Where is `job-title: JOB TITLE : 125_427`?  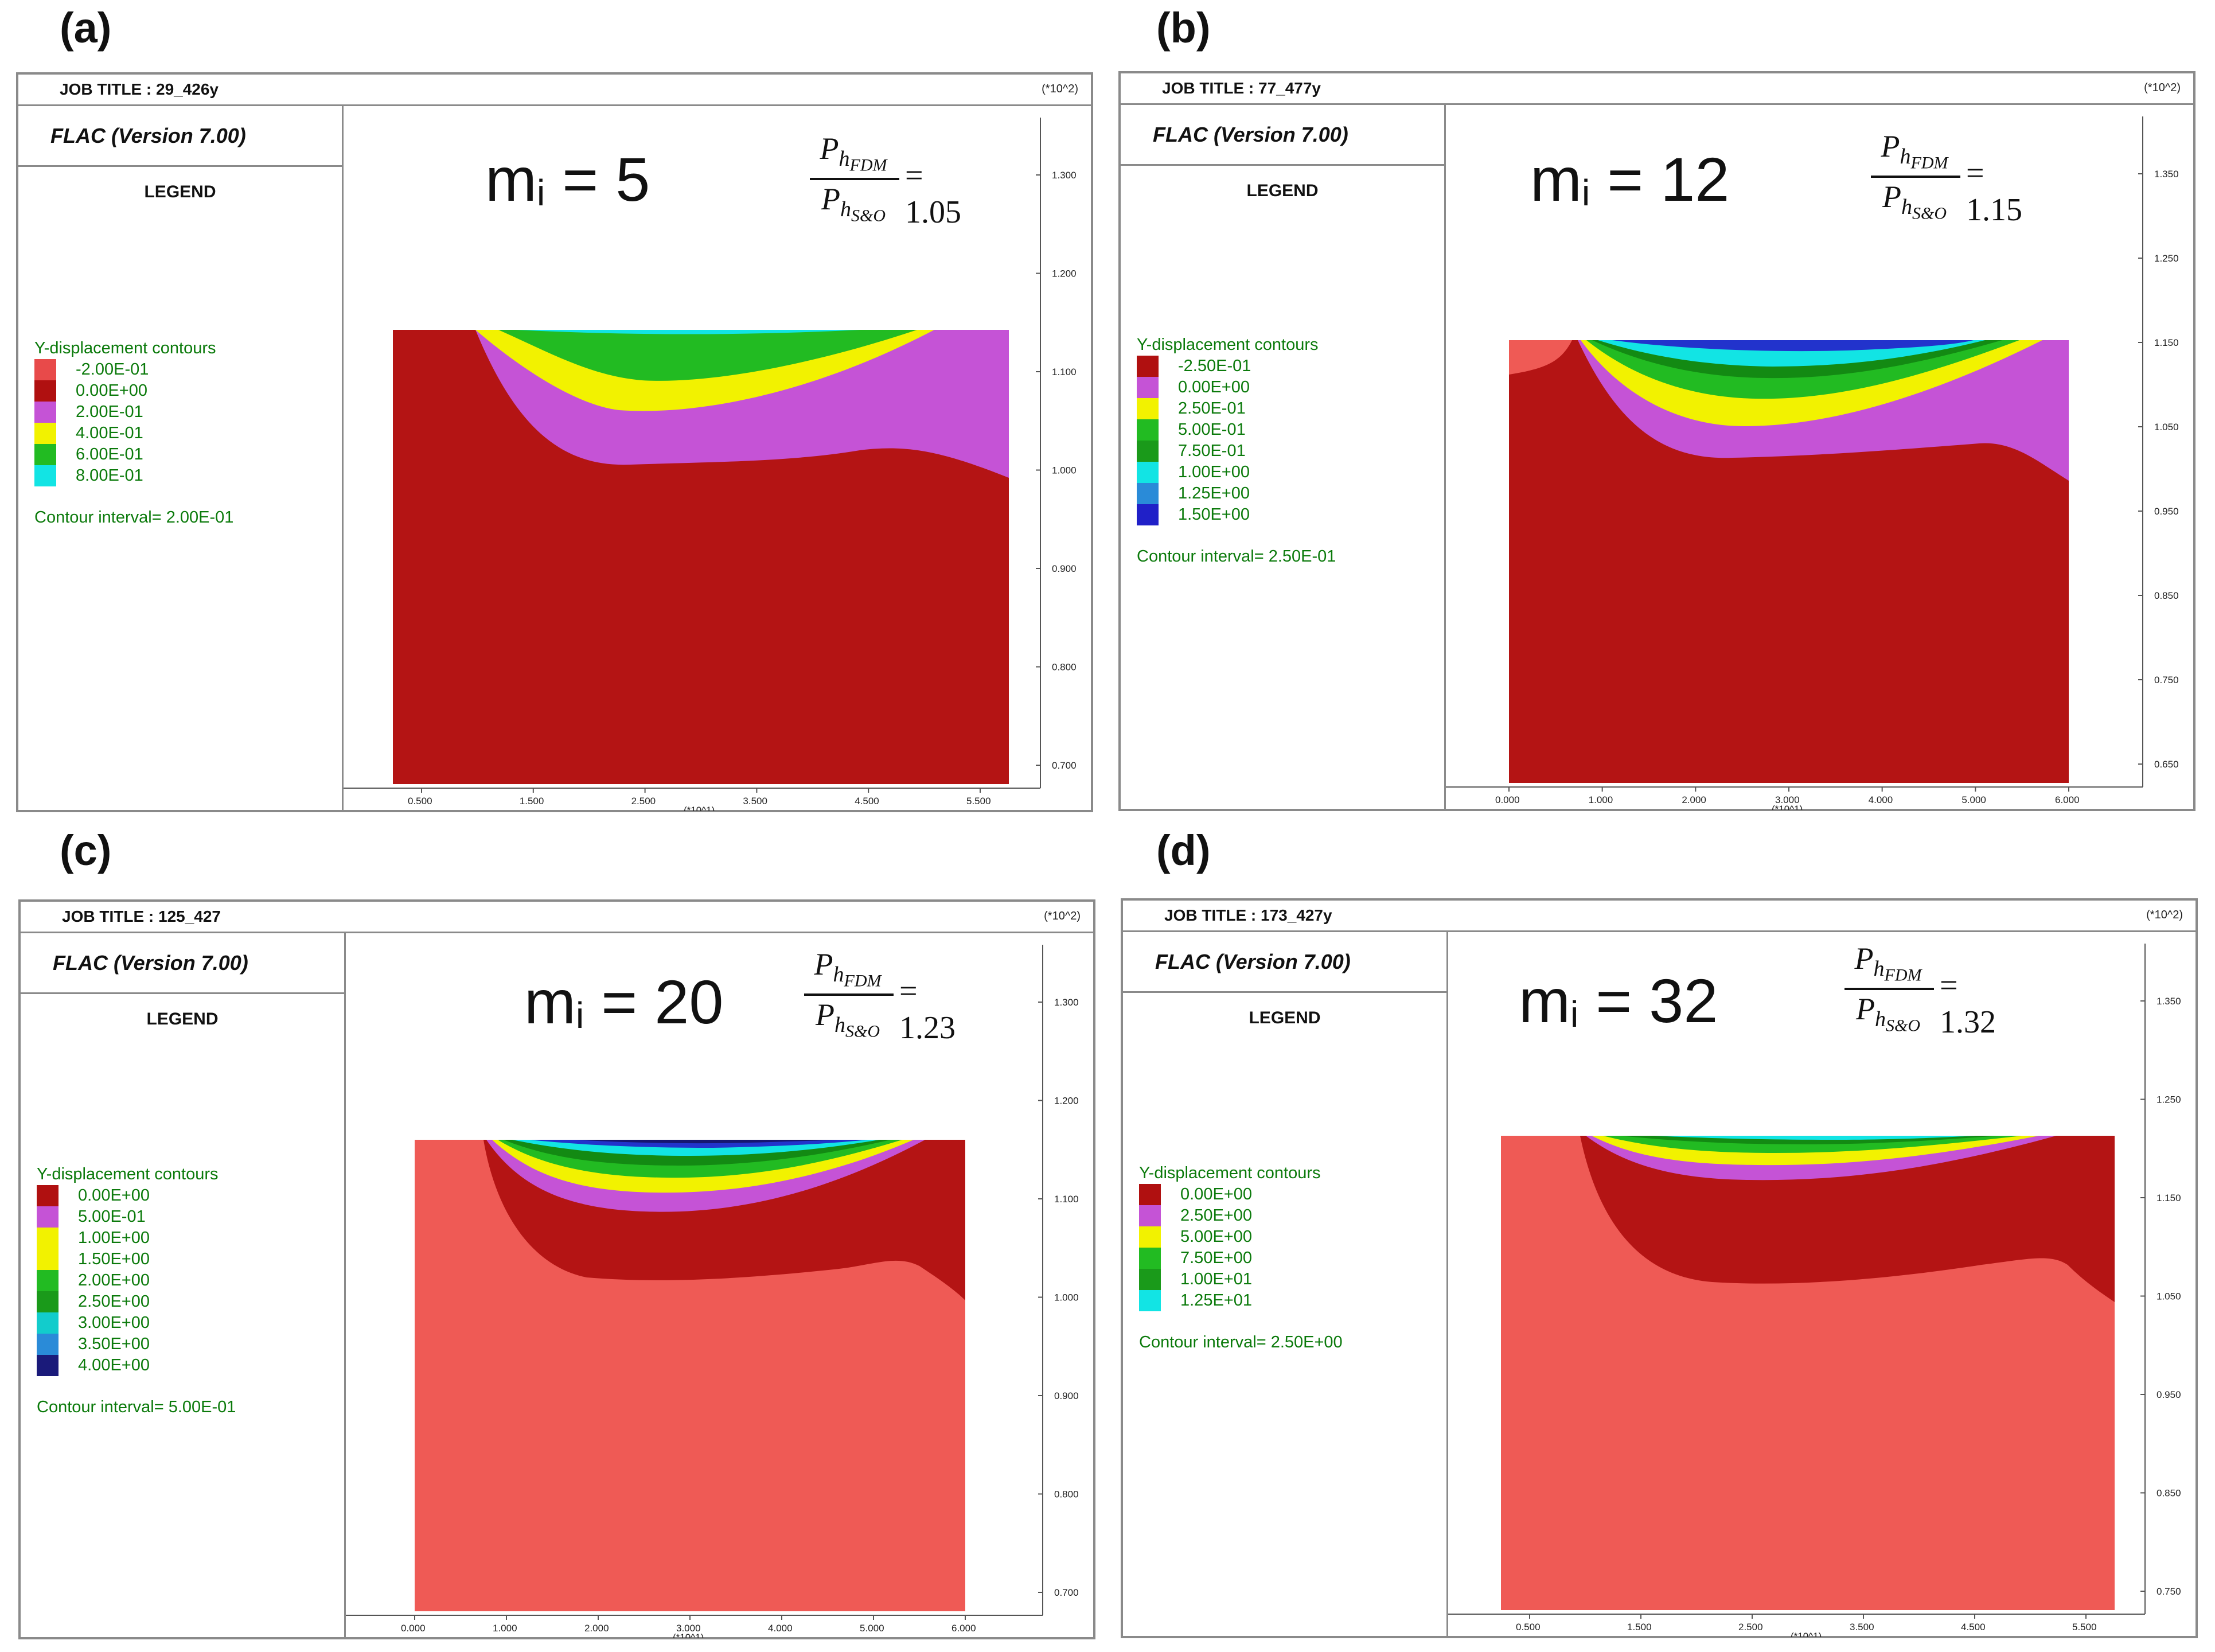
job-title: JOB TITLE : 125_427 is located at coordinates (141, 916).